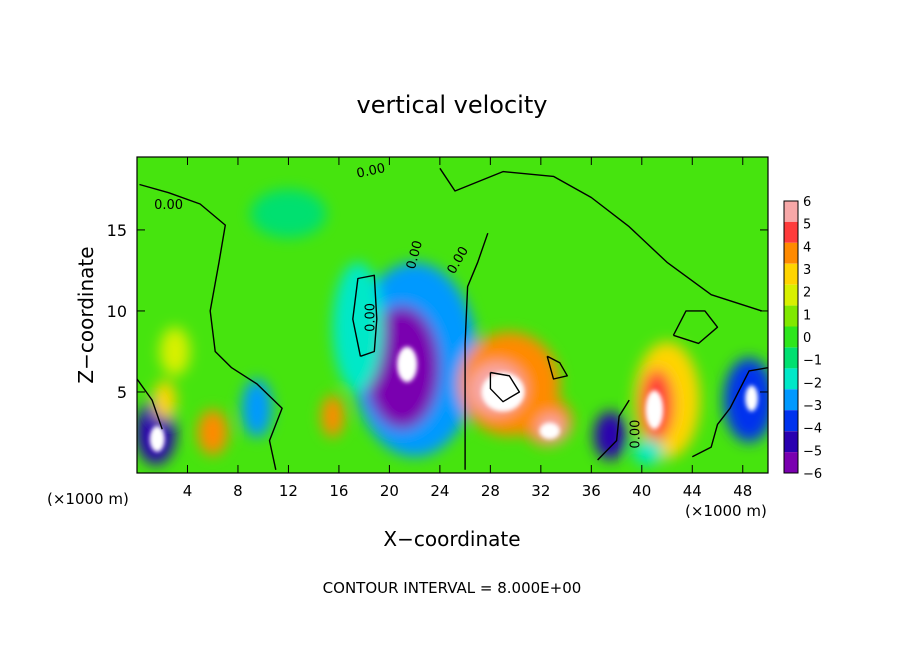 Image resolution: width=904 pixels, height=658 pixels. Describe the element at coordinates (641, 491) in the screenshot. I see `x-tick-label-9: 40` at that location.